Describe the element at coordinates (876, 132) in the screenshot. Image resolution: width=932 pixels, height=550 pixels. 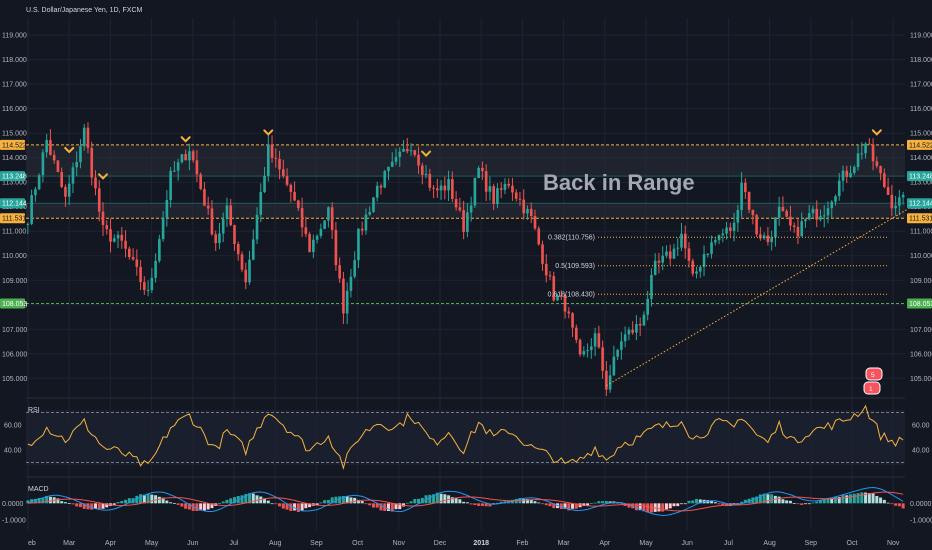
I see `top-marker` at that location.